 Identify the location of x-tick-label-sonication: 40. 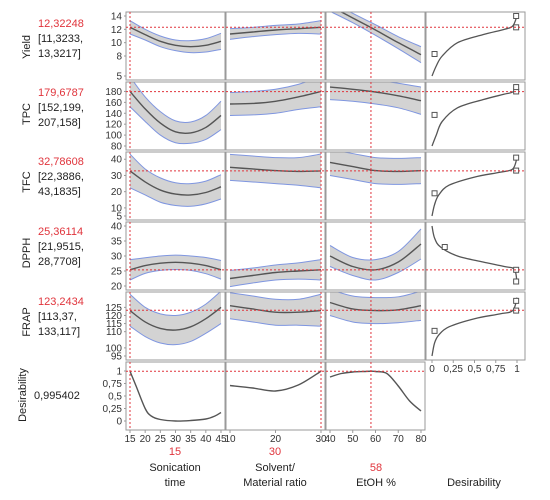
(206, 439).